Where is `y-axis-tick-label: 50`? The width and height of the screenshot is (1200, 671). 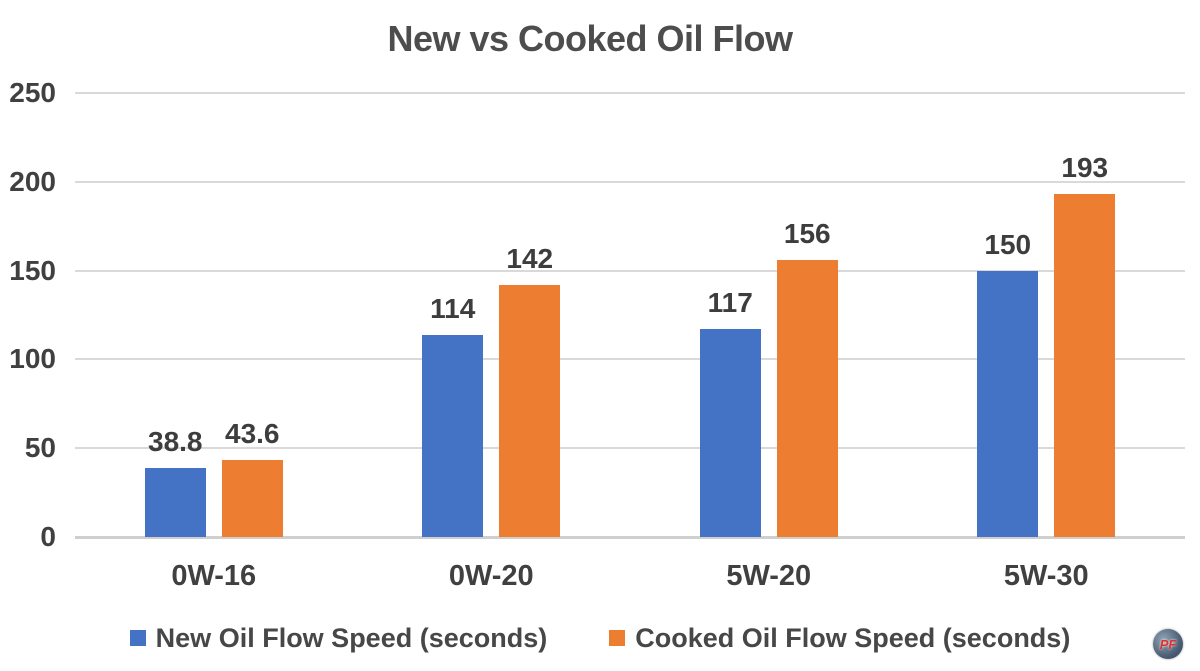 y-axis-tick-label: 50 is located at coordinates (40, 448).